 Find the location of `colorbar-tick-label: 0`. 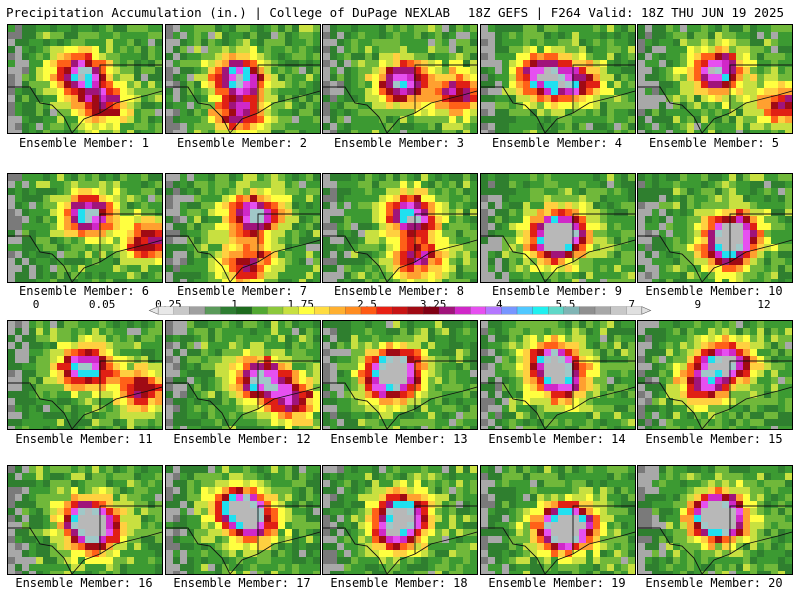

colorbar-tick-label: 0 is located at coordinates (36, 304).